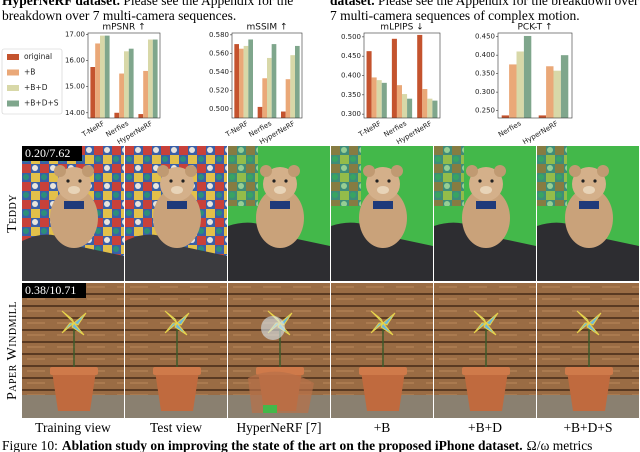  What do you see at coordinates (176, 427) in the screenshot?
I see `column-label: Test view` at bounding box center [176, 427].